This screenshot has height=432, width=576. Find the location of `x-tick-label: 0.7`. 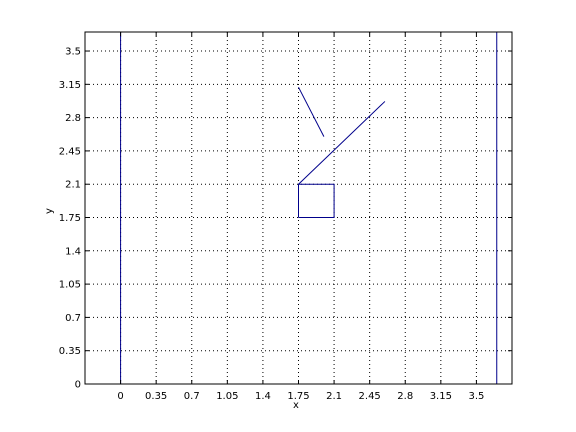

x-tick-label: 0.7 is located at coordinates (192, 396).